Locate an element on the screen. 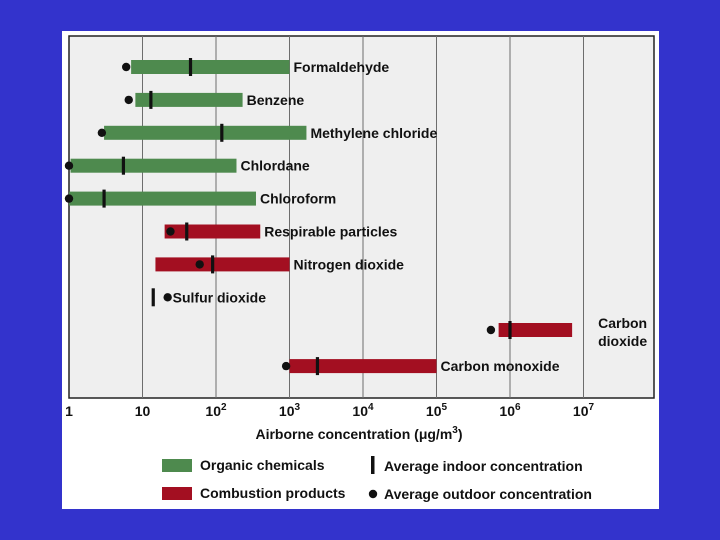 Image resolution: width=720 pixels, height=540 pixels. indoor-marker-sulfur-dioxide is located at coordinates (153, 297).